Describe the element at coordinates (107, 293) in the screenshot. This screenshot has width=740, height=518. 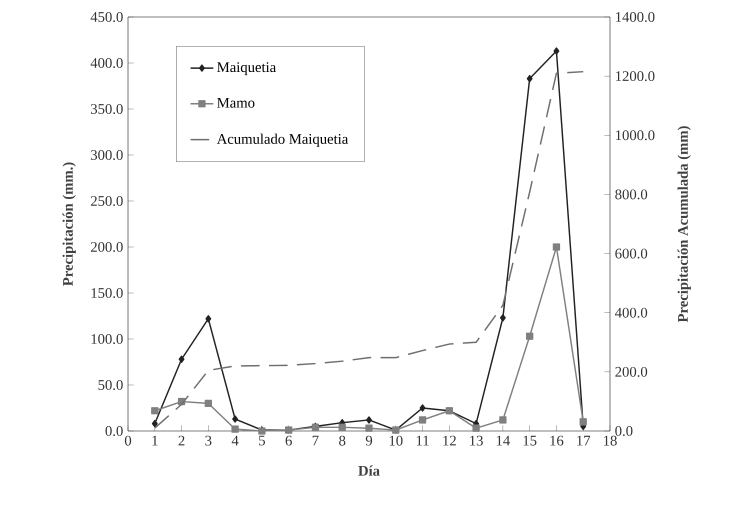
I see `y-tick-label: 150.0` at that location.